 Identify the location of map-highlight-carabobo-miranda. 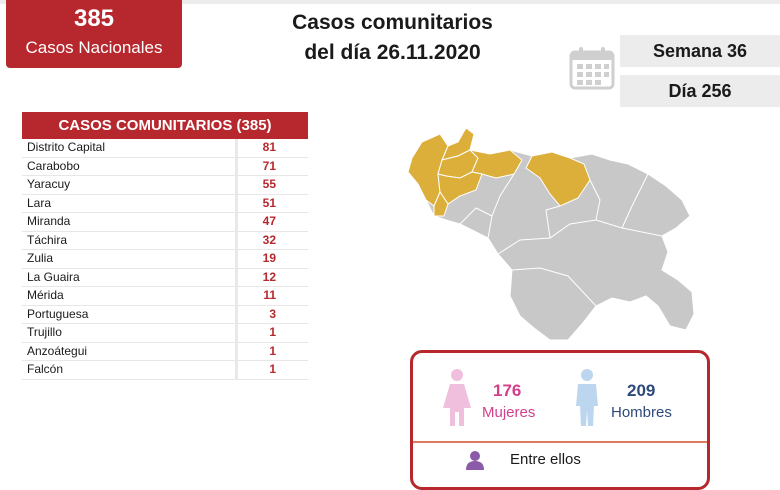
(495, 164).